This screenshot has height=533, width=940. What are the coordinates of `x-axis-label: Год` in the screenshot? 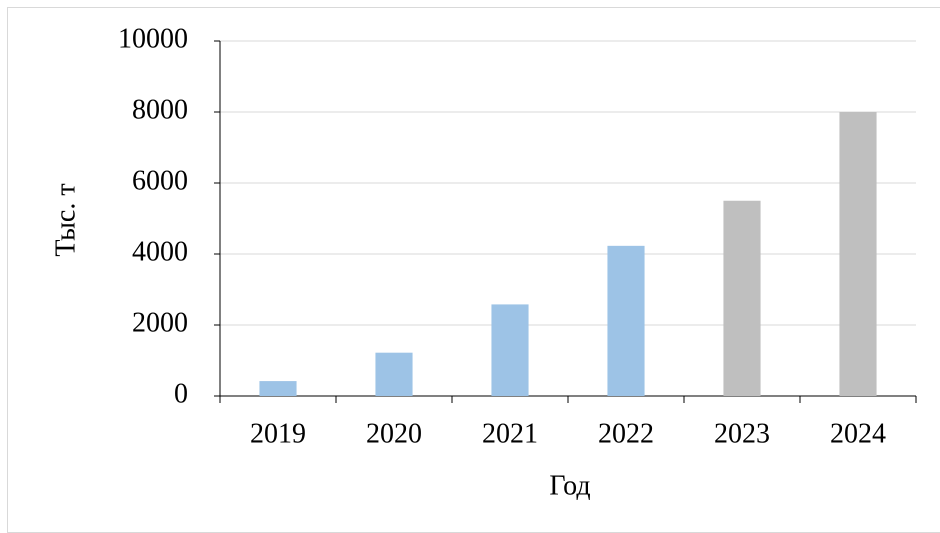 It's located at (569, 485).